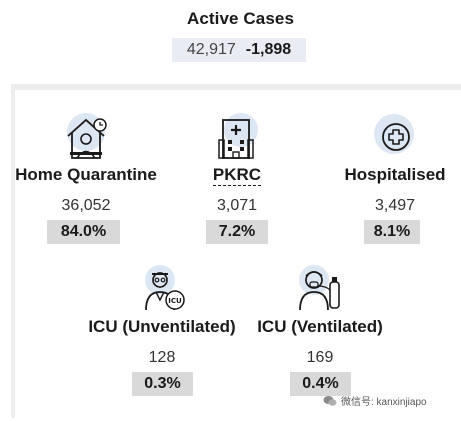 This screenshot has width=461, height=421. Describe the element at coordinates (395, 174) in the screenshot. I see `card-label: Hospitalised` at that location.